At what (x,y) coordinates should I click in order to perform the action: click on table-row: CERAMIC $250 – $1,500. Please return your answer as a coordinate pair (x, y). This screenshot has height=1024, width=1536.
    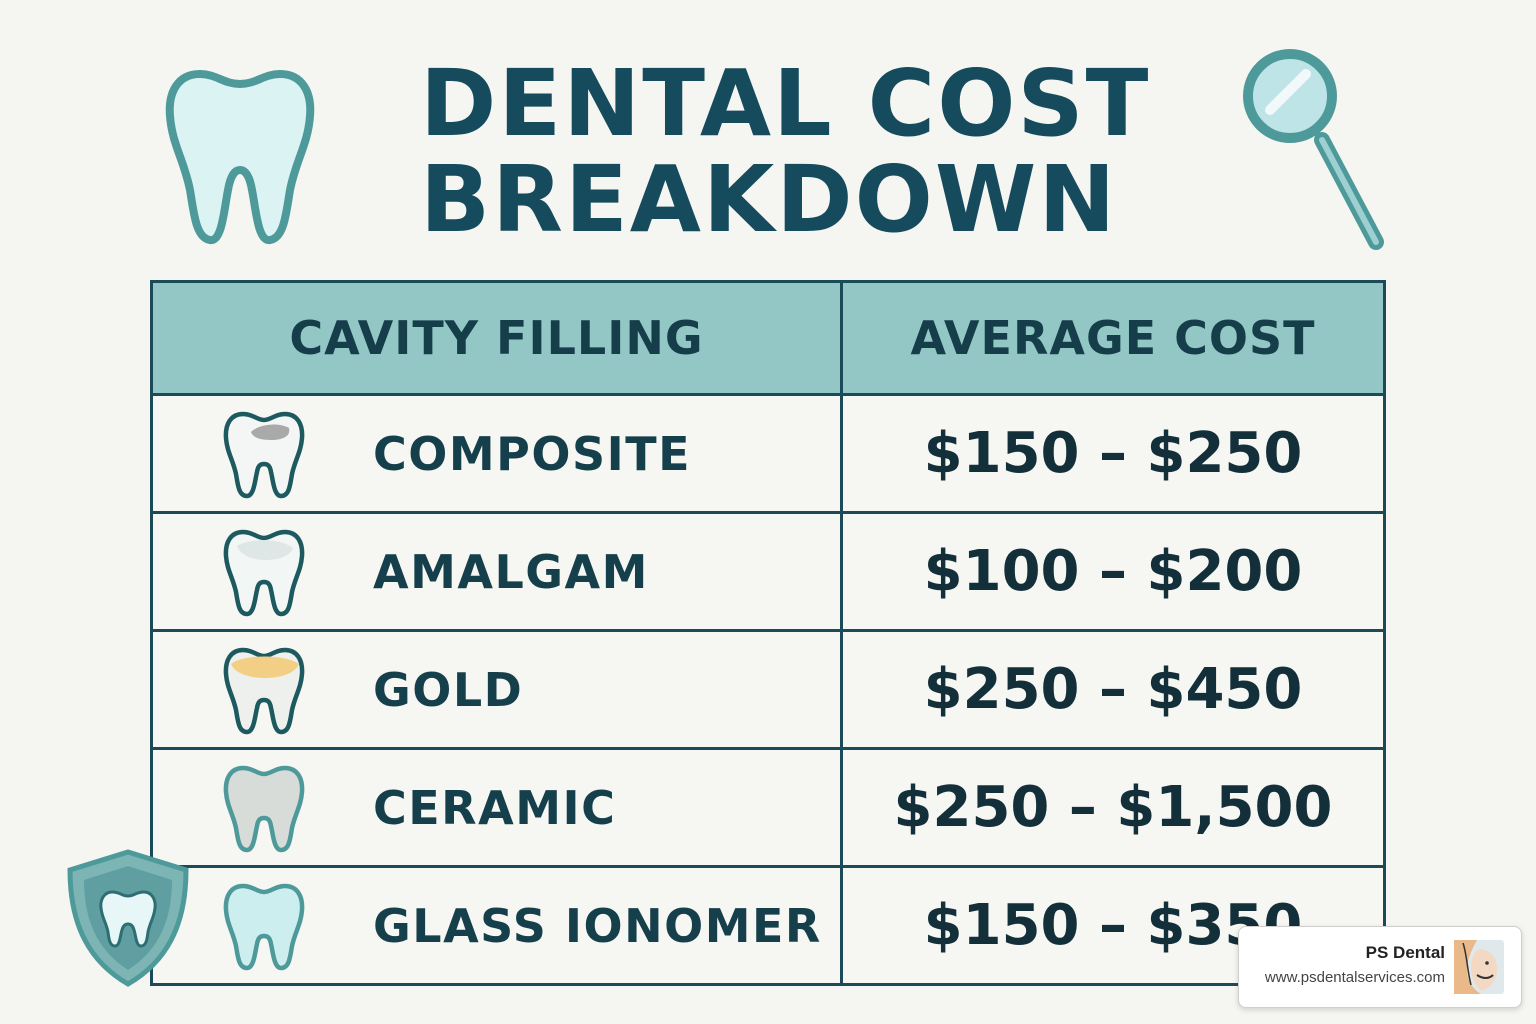
    Looking at the image, I should click on (768, 809).